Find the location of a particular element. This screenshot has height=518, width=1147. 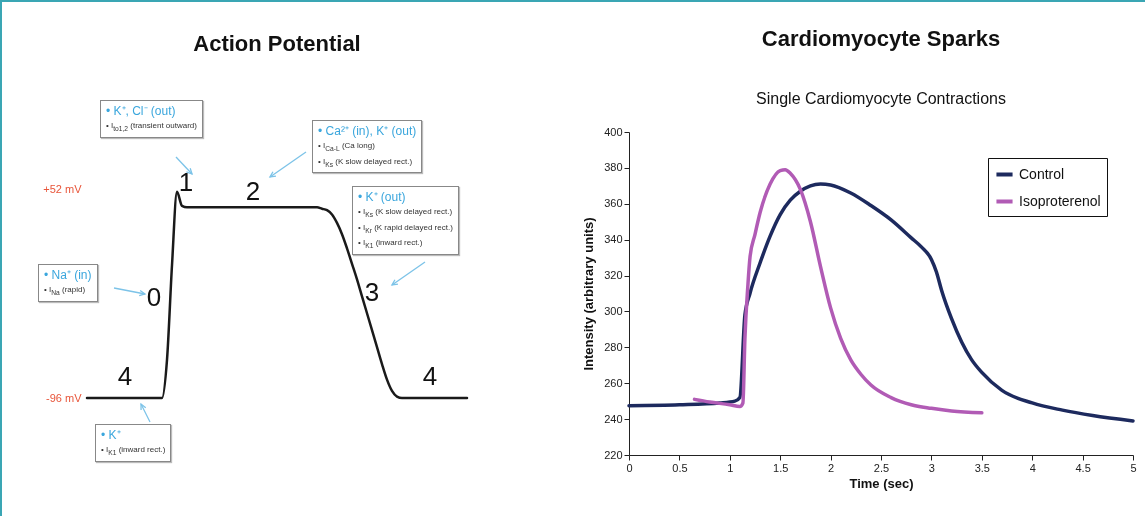

annotation: • I$_{K1}$ (inward rect.) is located at coordinates (391, 244).